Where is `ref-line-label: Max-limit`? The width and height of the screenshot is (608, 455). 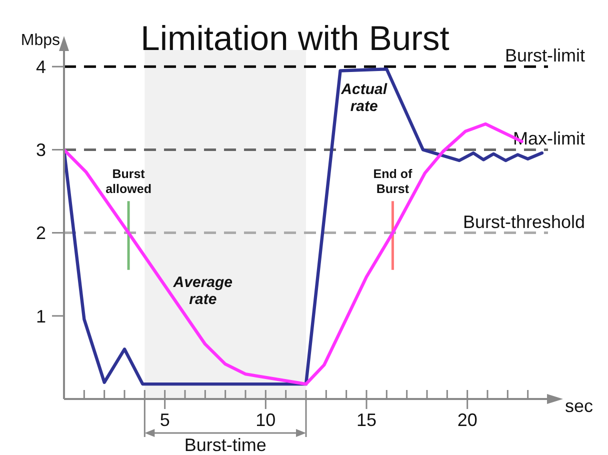 ref-line-label: Max-limit is located at coordinates (549, 138).